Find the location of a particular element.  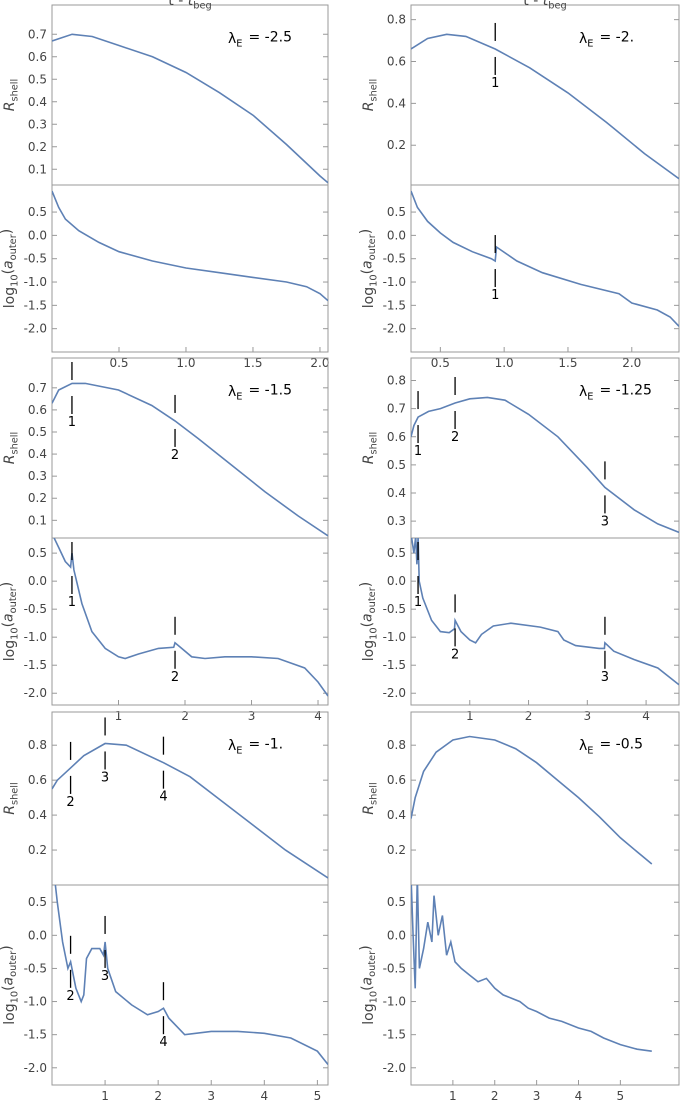

label-part: E is located at coordinates (239, 750).